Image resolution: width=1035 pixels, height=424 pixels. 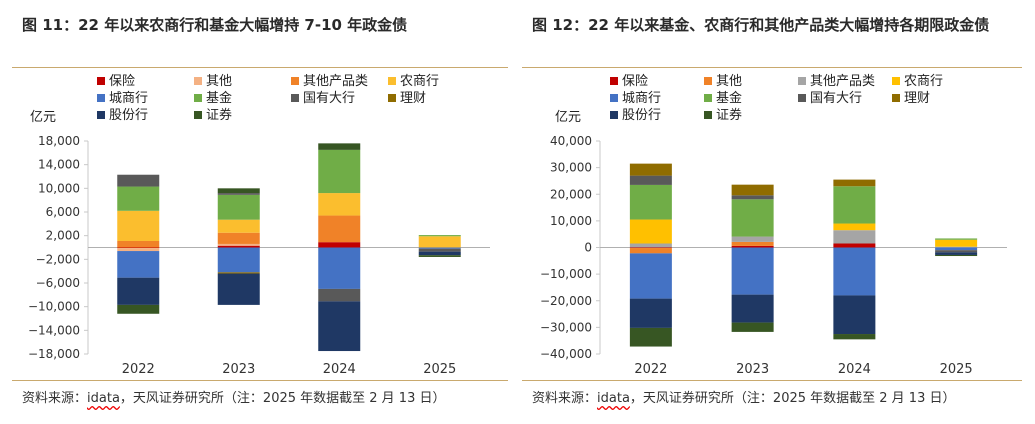 I want to click on right-x-tick-label-0: 2022, so click(x=650, y=369).